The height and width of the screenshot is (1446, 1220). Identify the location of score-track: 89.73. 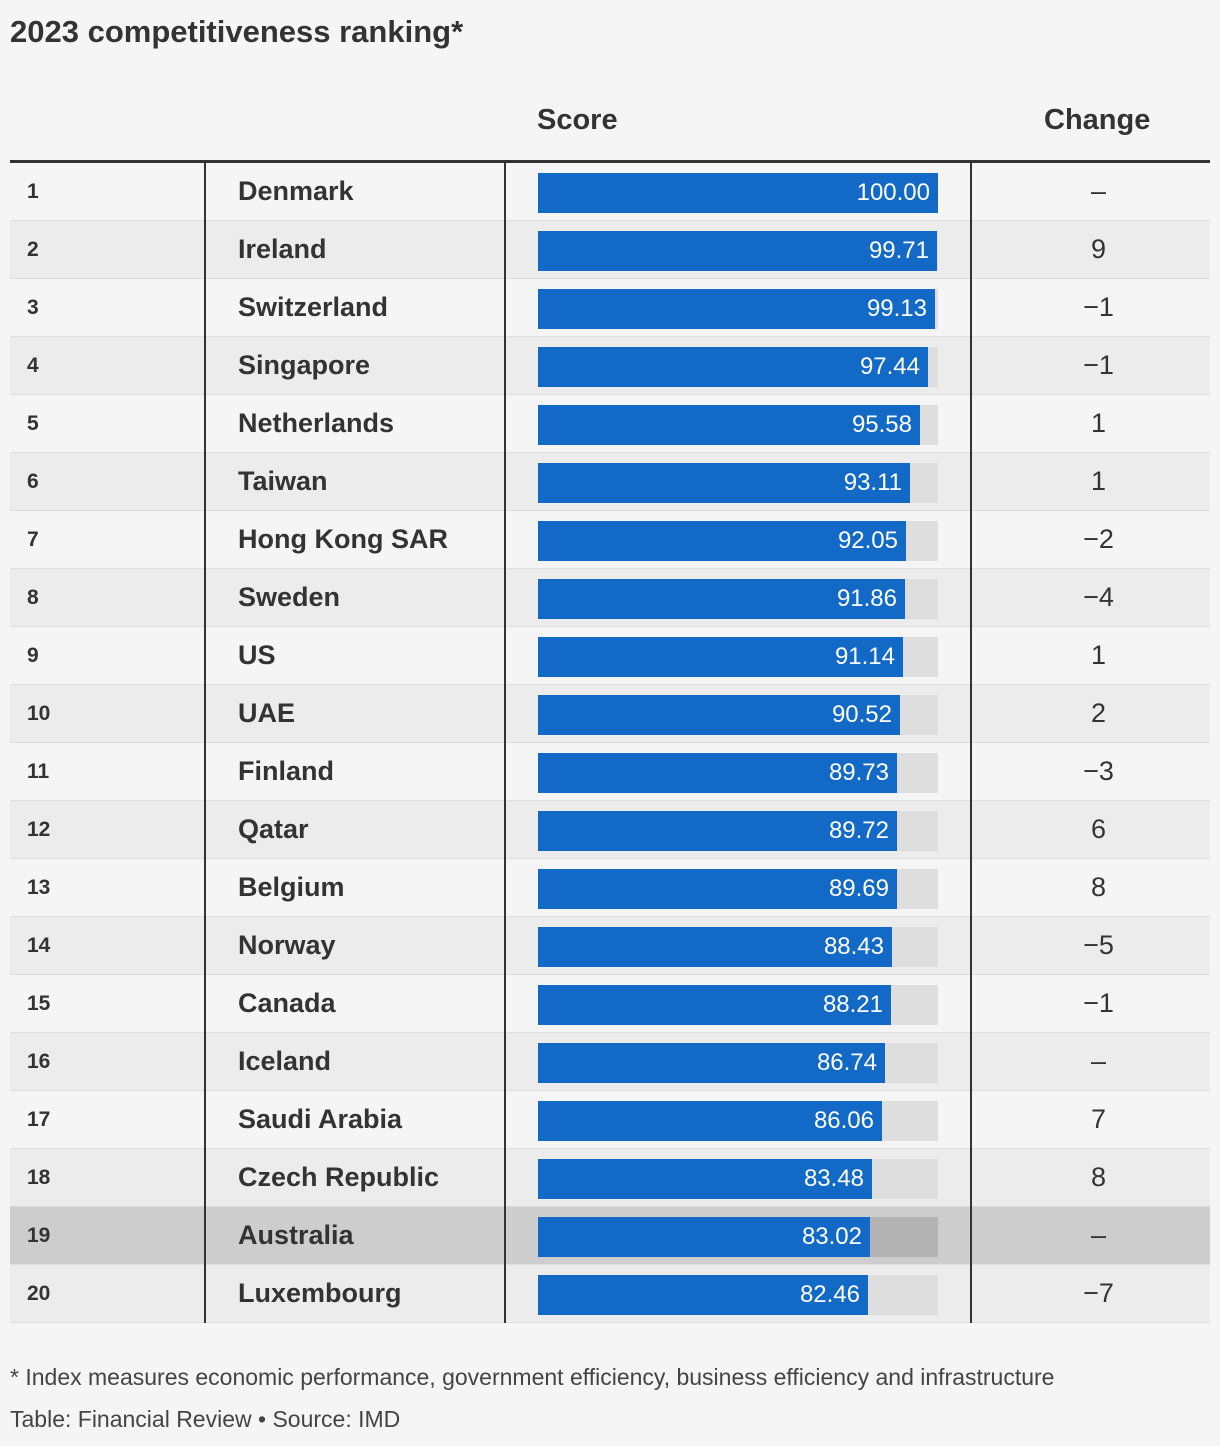
(738, 773).